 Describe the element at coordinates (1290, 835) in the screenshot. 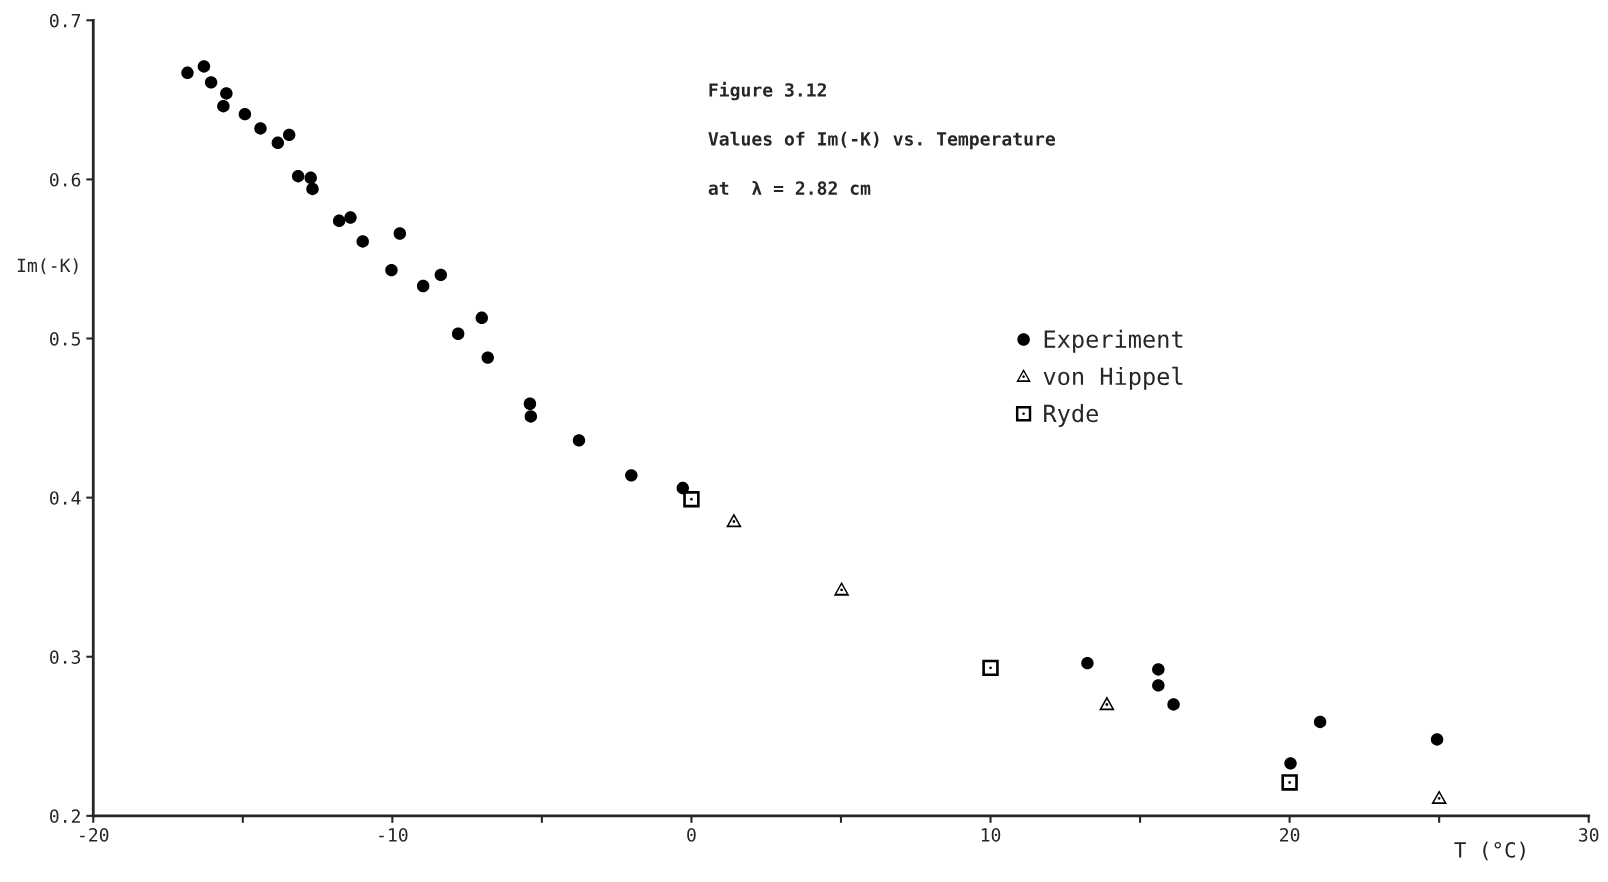

I see `x-tick-label: 20` at that location.